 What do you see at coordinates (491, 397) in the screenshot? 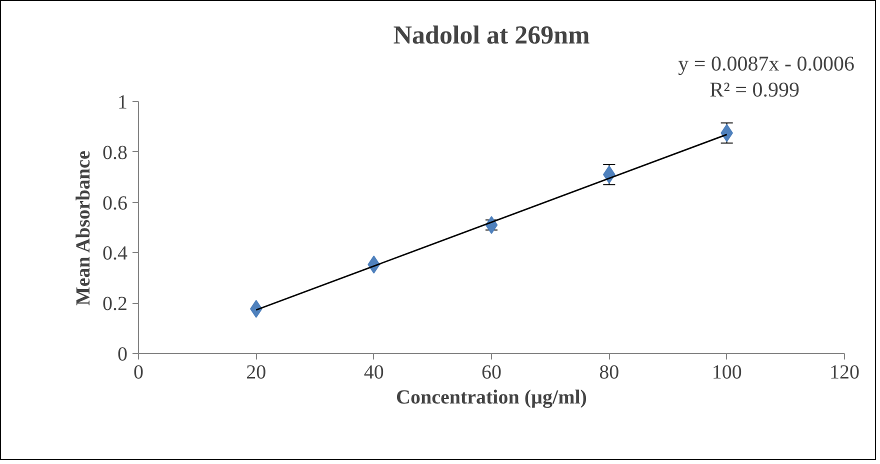
I see `x-axis-title: Concentration (µg/ml)` at bounding box center [491, 397].